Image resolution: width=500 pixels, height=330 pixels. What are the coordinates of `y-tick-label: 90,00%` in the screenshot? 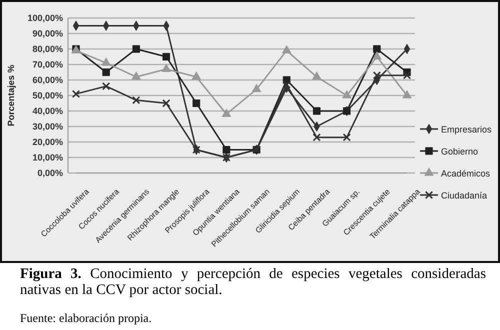 It's located at (47, 33).